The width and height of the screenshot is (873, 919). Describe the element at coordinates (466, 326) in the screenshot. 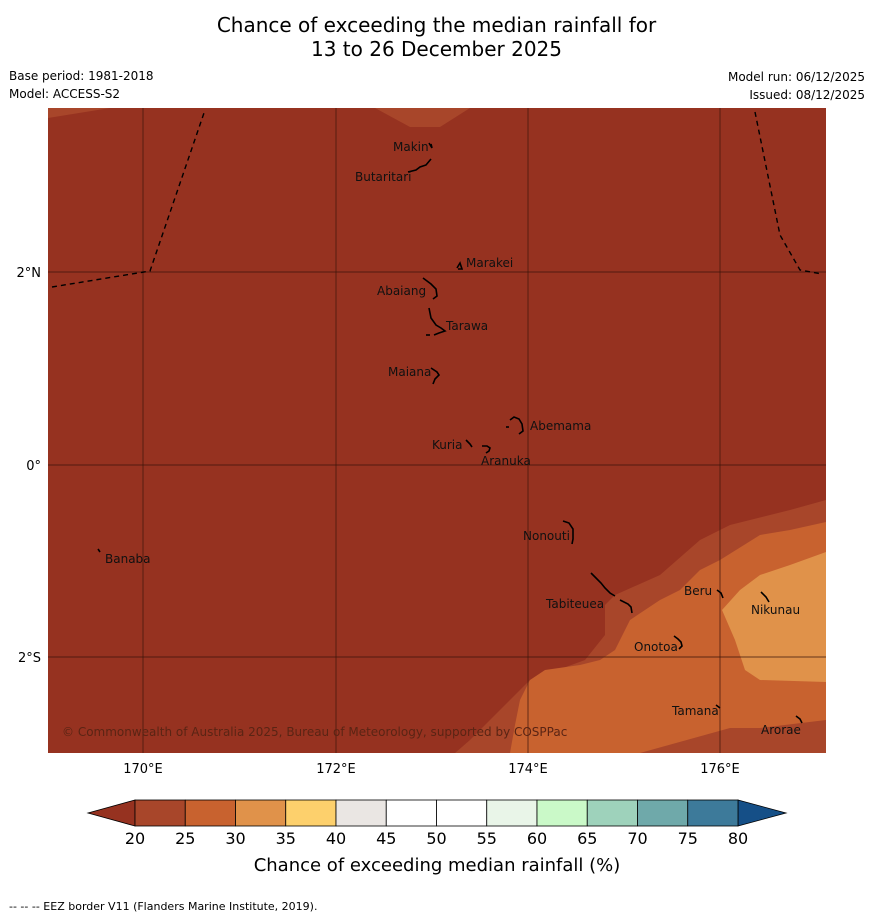

I see `place-tarawa: Tarawa` at that location.